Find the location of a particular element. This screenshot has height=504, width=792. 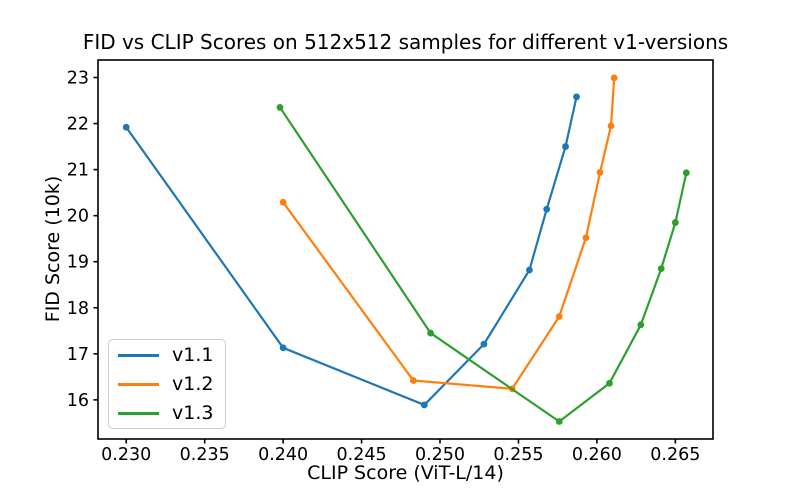

legend-item-v1.3: v1.3 is located at coordinates (171, 413).